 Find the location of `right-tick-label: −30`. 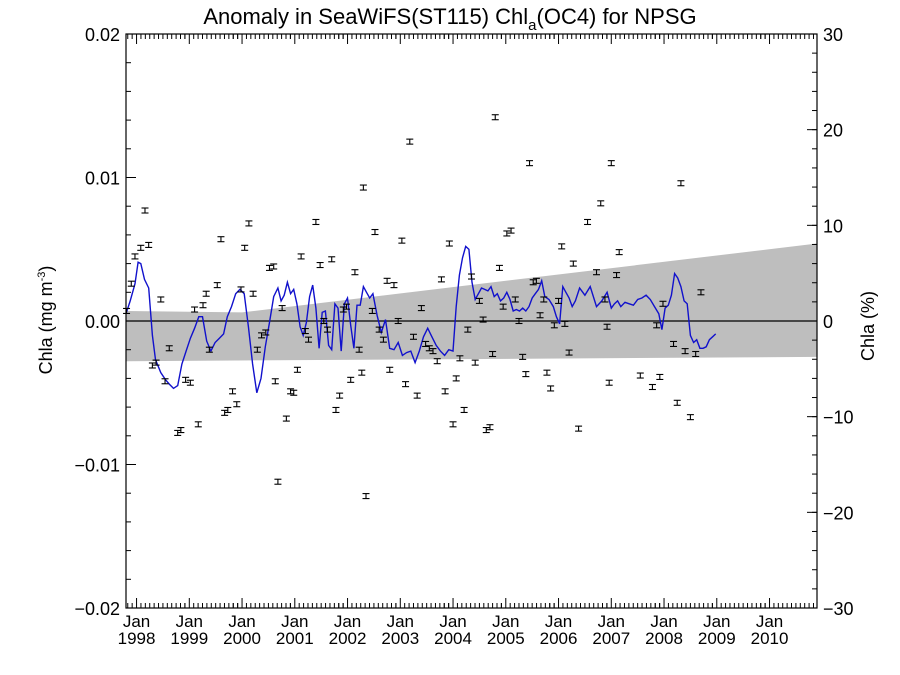

right-tick-label: −30 is located at coordinates (838, 609).